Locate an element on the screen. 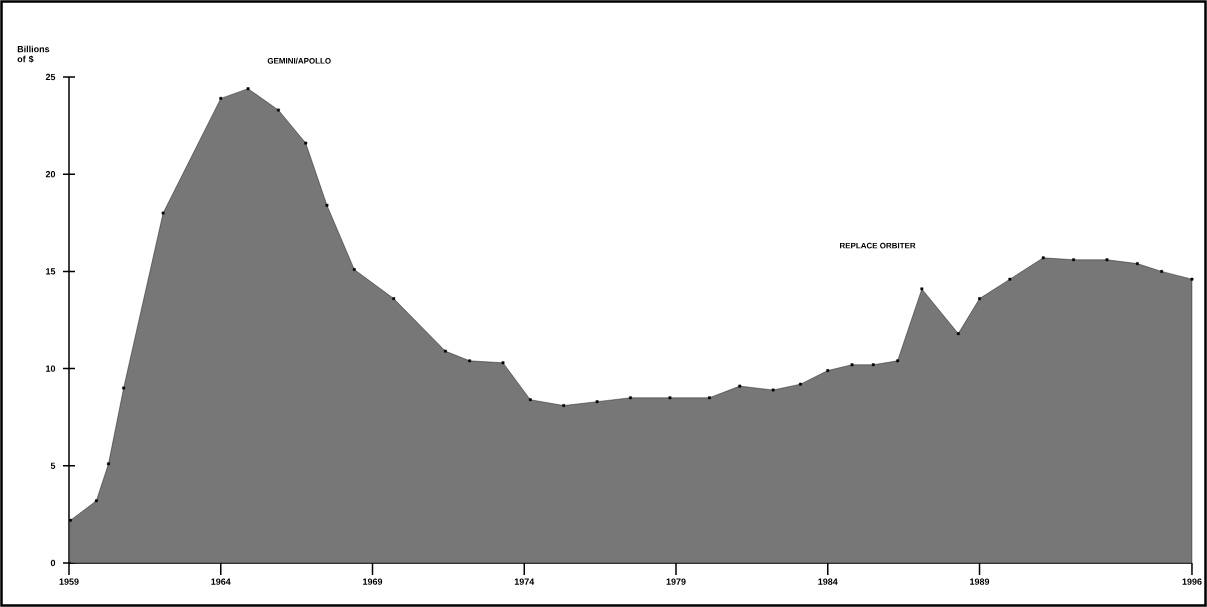 The height and width of the screenshot is (607, 1207). x-tick-label: 1996 is located at coordinates (1192, 581).